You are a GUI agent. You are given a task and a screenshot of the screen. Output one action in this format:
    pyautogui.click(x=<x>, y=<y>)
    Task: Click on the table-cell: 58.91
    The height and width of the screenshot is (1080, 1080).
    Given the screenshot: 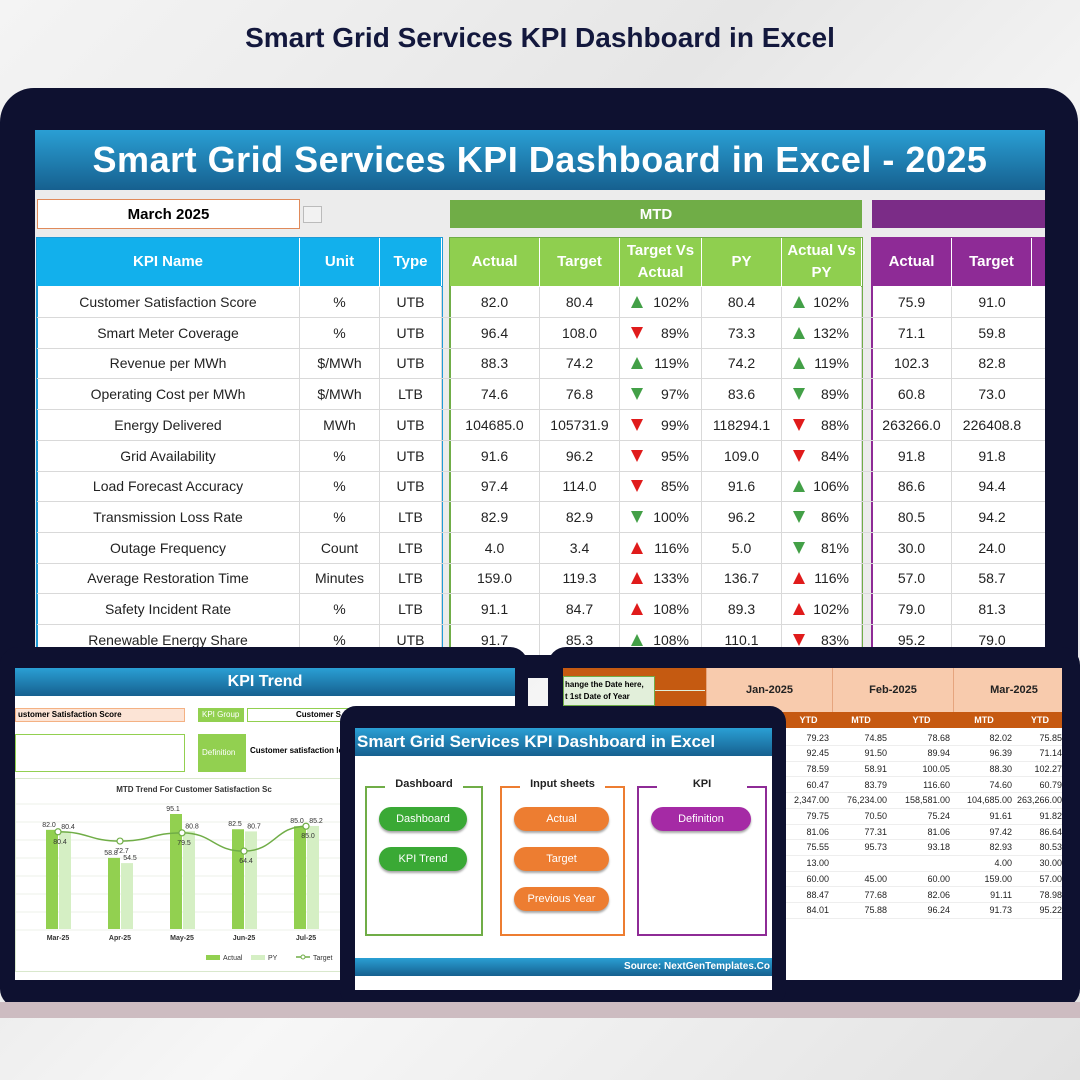 What is the action you would take?
    pyautogui.click(x=875, y=768)
    